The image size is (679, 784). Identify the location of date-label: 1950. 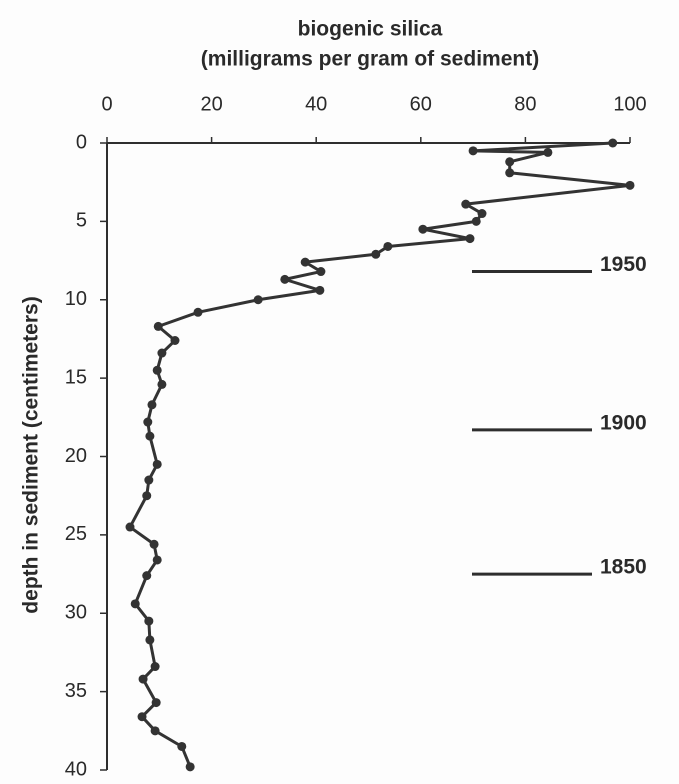
(623, 264).